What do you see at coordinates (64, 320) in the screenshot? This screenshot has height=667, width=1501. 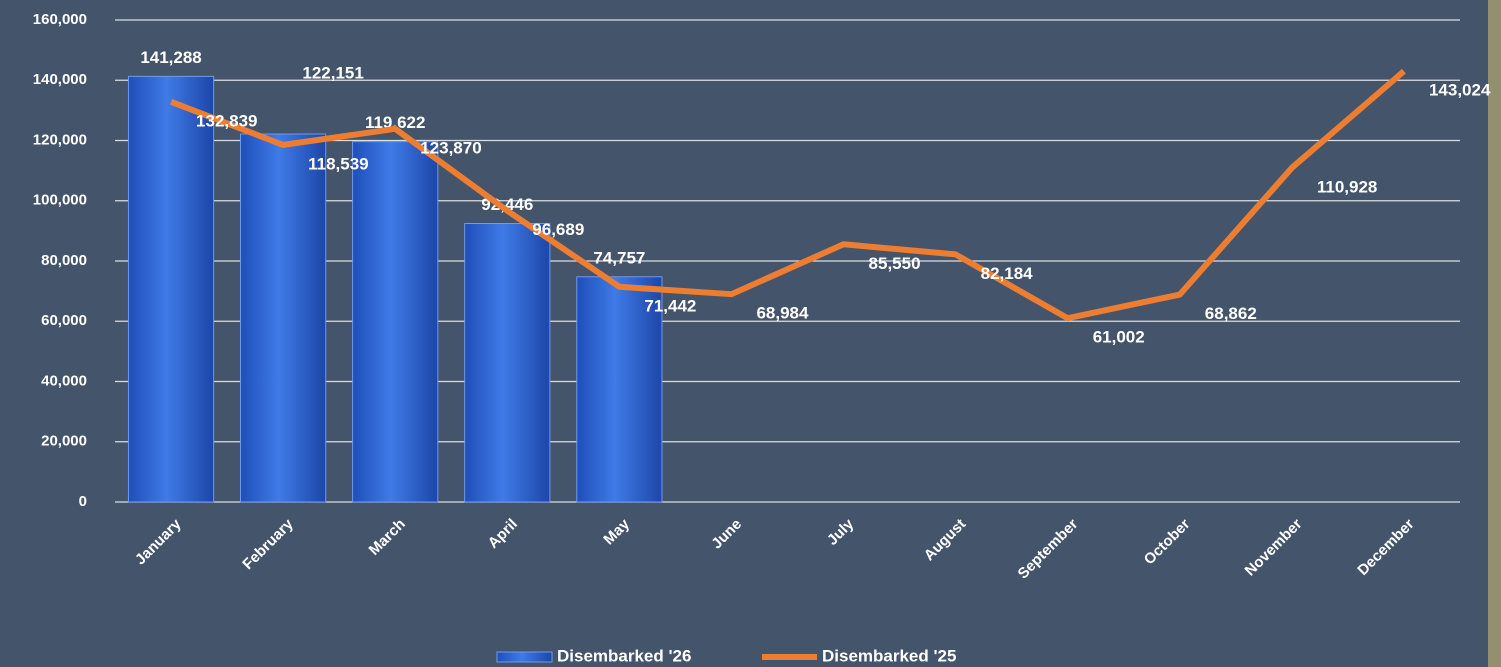 I see `y-tick-label: 60,000` at bounding box center [64, 320].